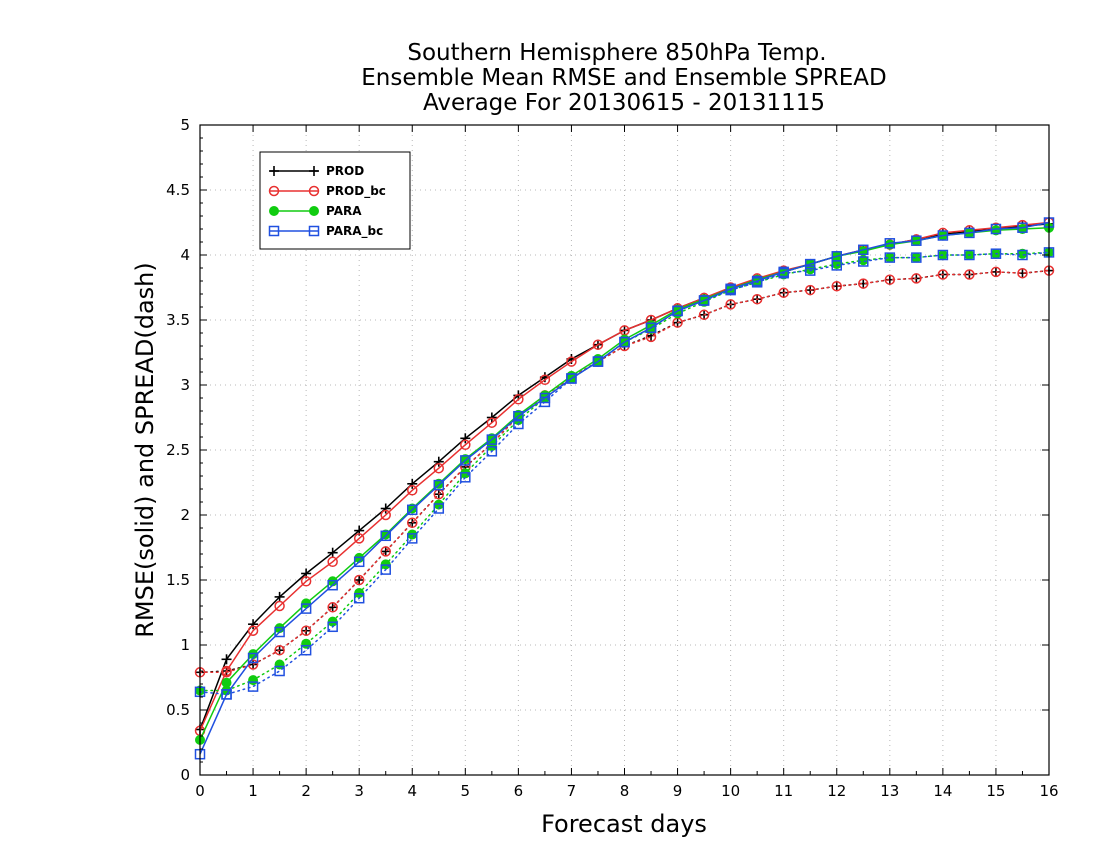 Image resolution: width=1100 pixels, height=850 pixels. Describe the element at coordinates (354, 231) in the screenshot. I see `legend-label-para-bc: PARA_bc` at that location.